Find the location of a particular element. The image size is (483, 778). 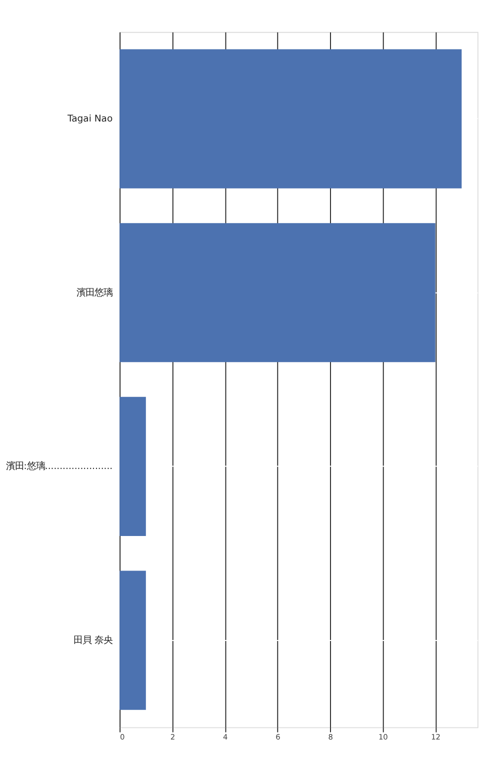

x-tick-label: 0 is located at coordinates (123, 737).